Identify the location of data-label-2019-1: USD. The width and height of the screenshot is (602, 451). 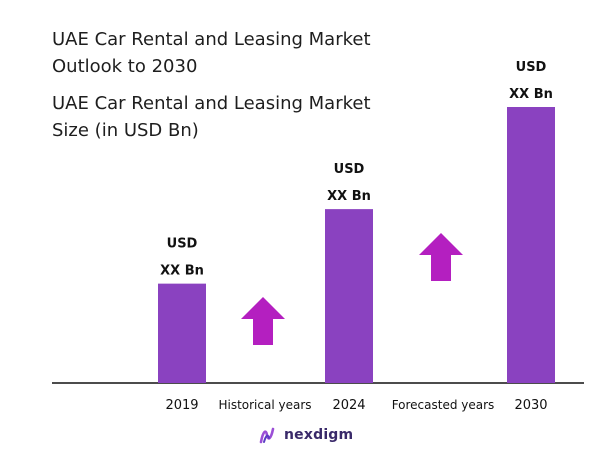
(182, 244).